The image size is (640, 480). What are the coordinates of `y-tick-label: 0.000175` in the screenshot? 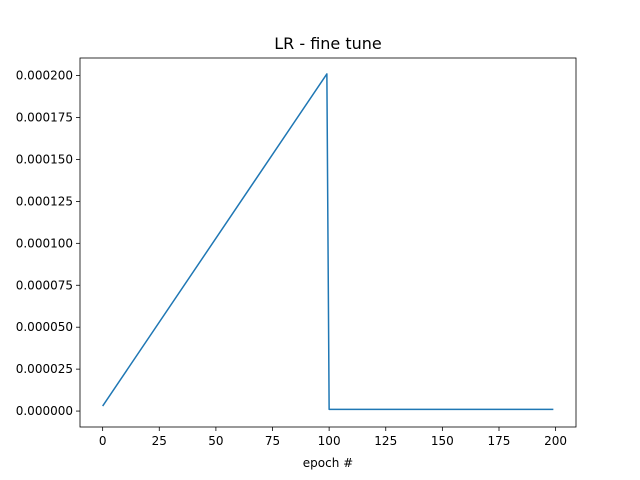 It's located at (44, 118).